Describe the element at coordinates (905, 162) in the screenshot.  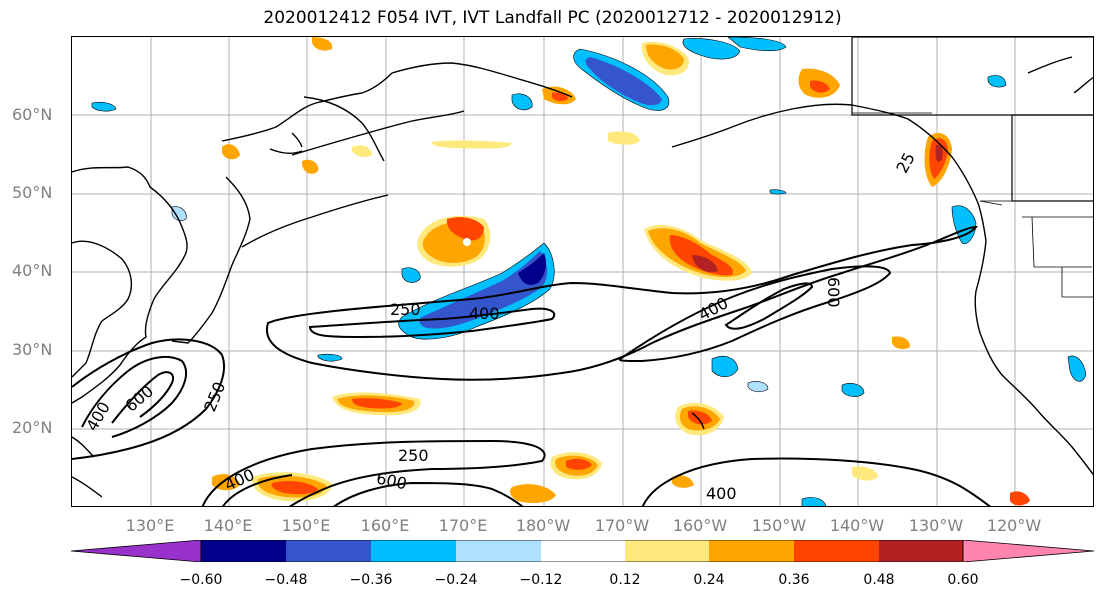
I see `contour-label: 25` at that location.